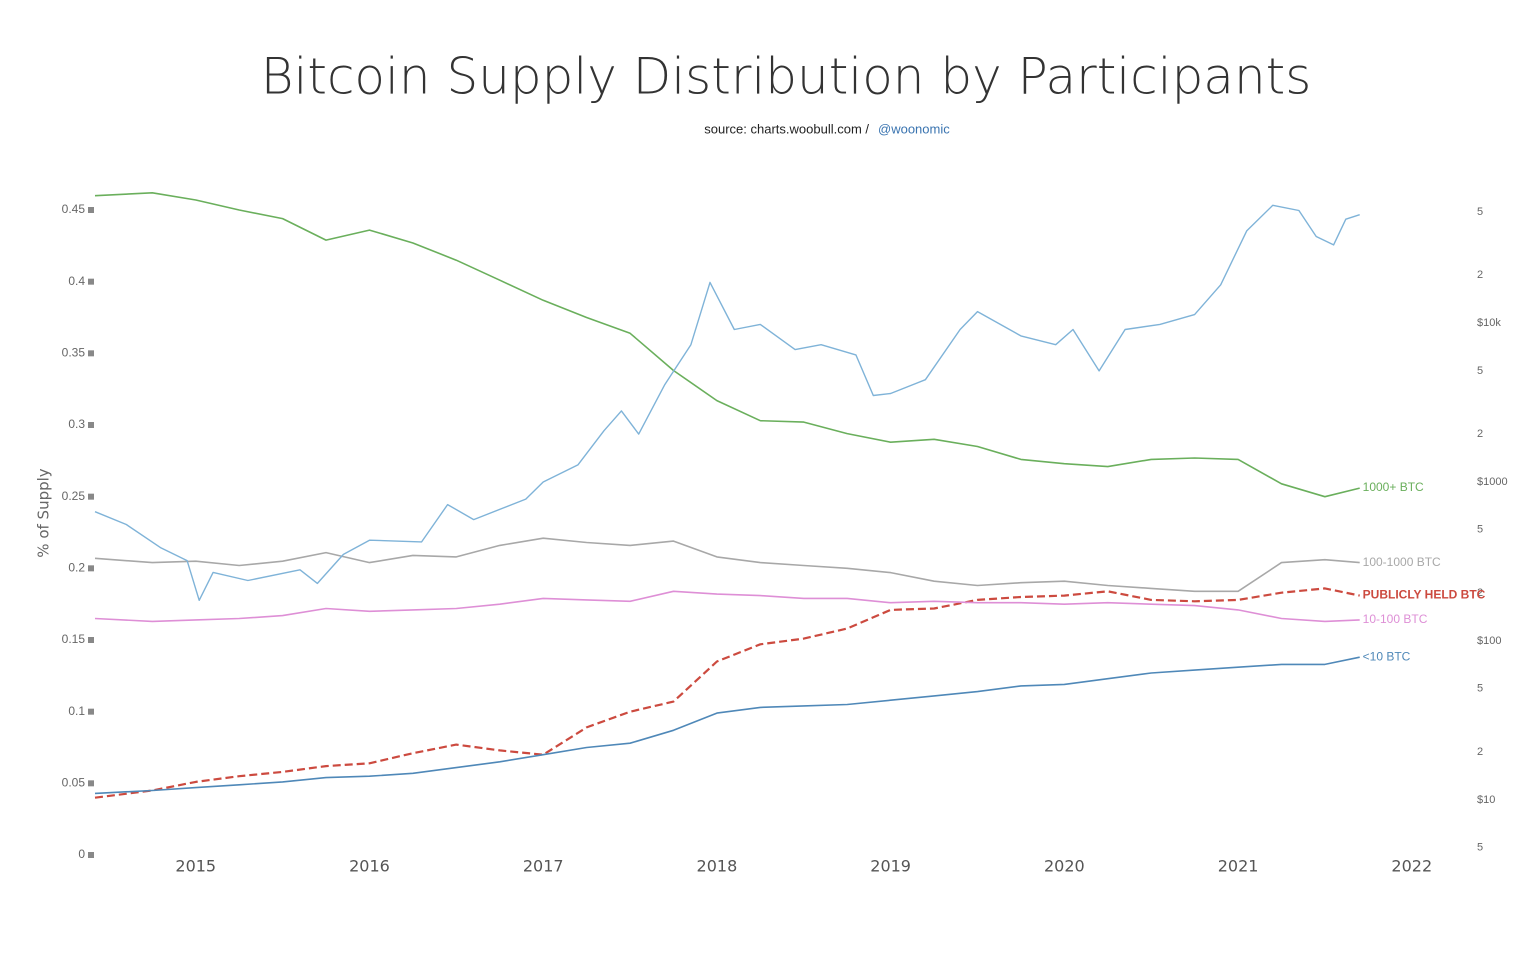 The image size is (1536, 959). What do you see at coordinates (369, 866) in the screenshot?
I see `x-tick-label: 2016` at bounding box center [369, 866].